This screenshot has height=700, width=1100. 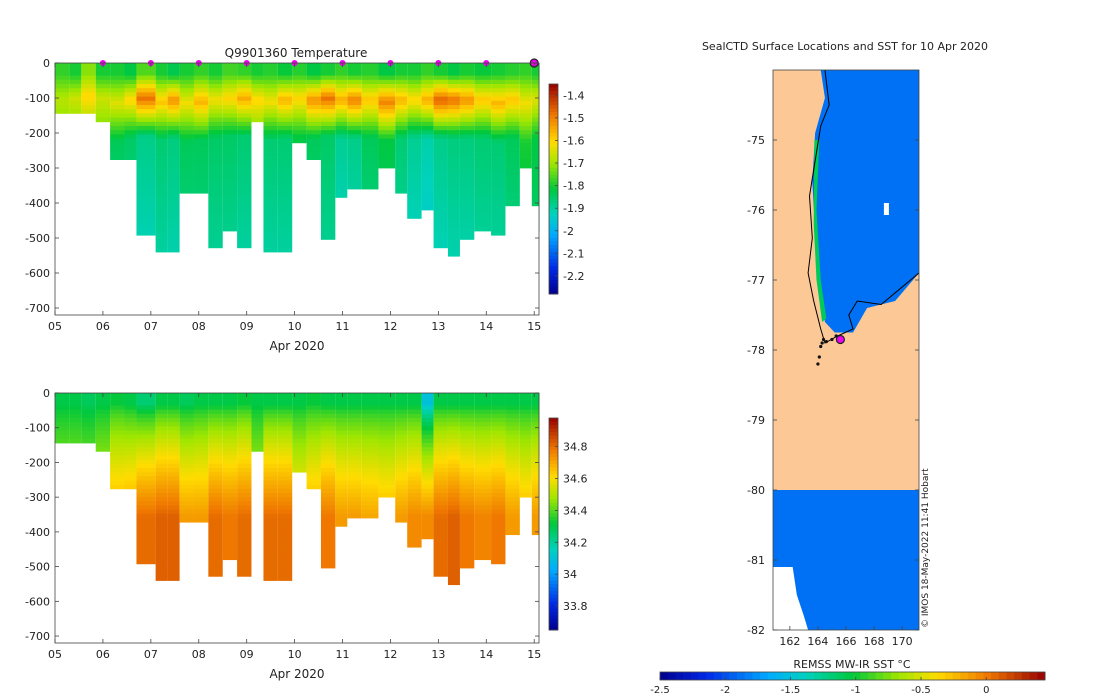 What do you see at coordinates (840, 339) in the screenshot?
I see `current-location-marker` at bounding box center [840, 339].